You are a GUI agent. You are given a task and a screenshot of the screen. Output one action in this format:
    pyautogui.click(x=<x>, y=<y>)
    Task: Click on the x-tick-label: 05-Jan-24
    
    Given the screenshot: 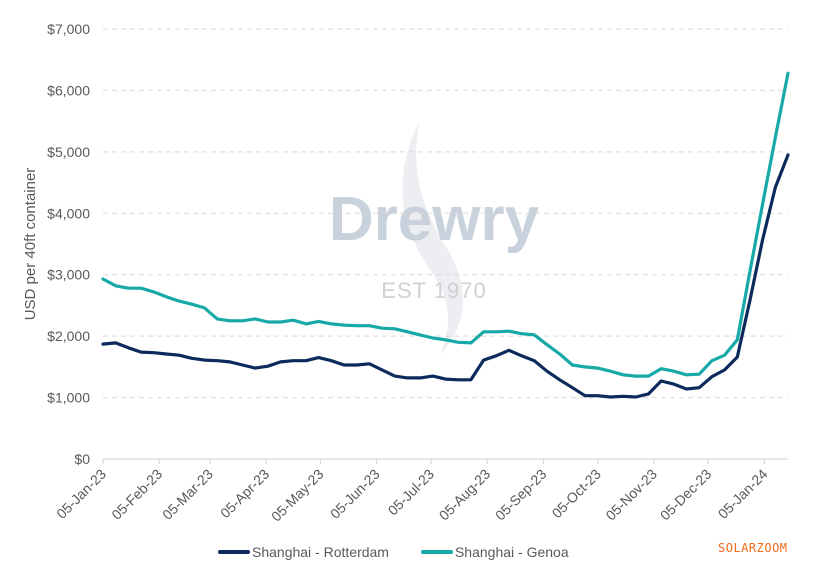 What is the action you would take?
    pyautogui.click(x=743, y=494)
    